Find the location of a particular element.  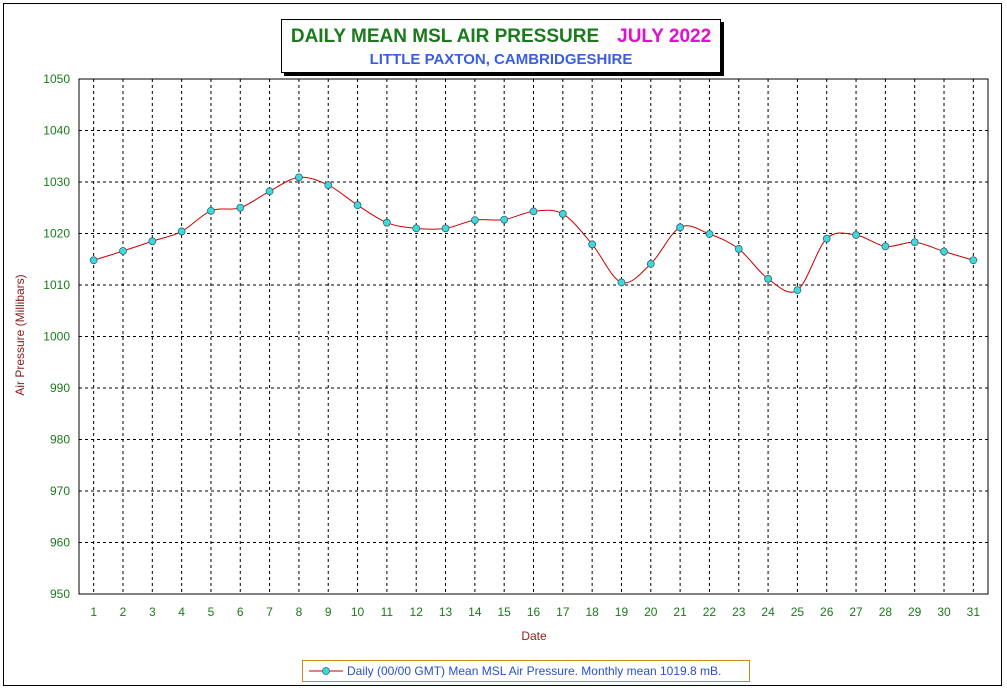

x-tick-label: 27 is located at coordinates (856, 612).